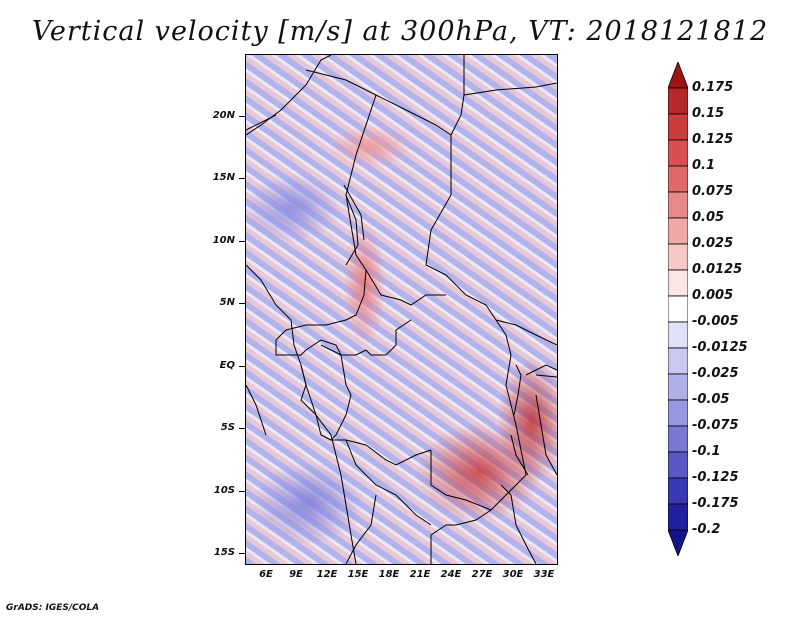  Describe the element at coordinates (420, 574) in the screenshot. I see `lon-label-21e: 21E` at that location.